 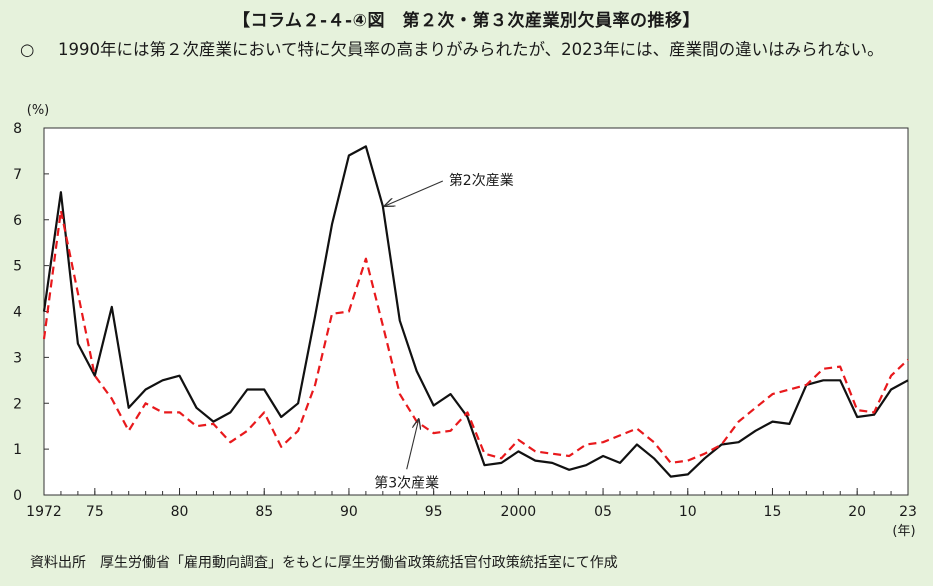 What do you see at coordinates (17, 129) in the screenshot?
I see `y-tick-label: 8` at bounding box center [17, 129].